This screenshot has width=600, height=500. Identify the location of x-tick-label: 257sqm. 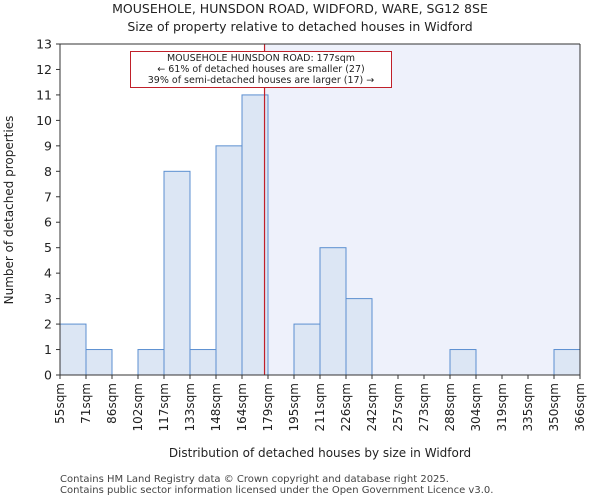
(398, 407).